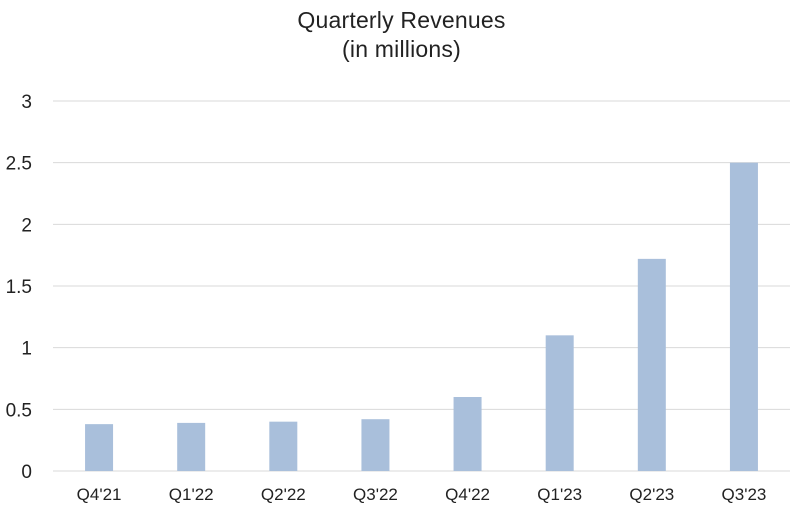  I want to click on y-tick-label: 3, so click(26, 102).